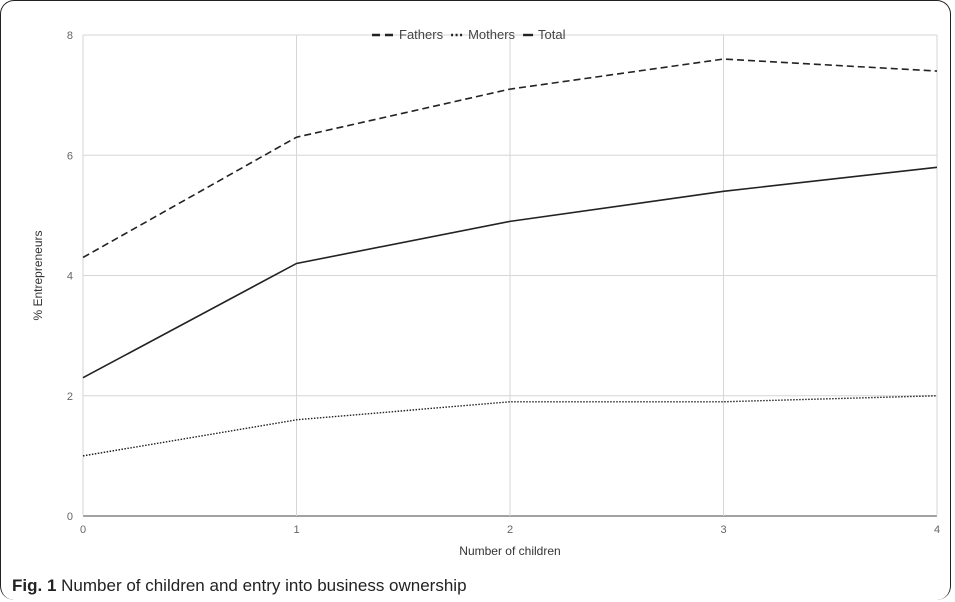 The image size is (955, 602). I want to click on legend: Fathers Mothers Total, so click(469, 34).